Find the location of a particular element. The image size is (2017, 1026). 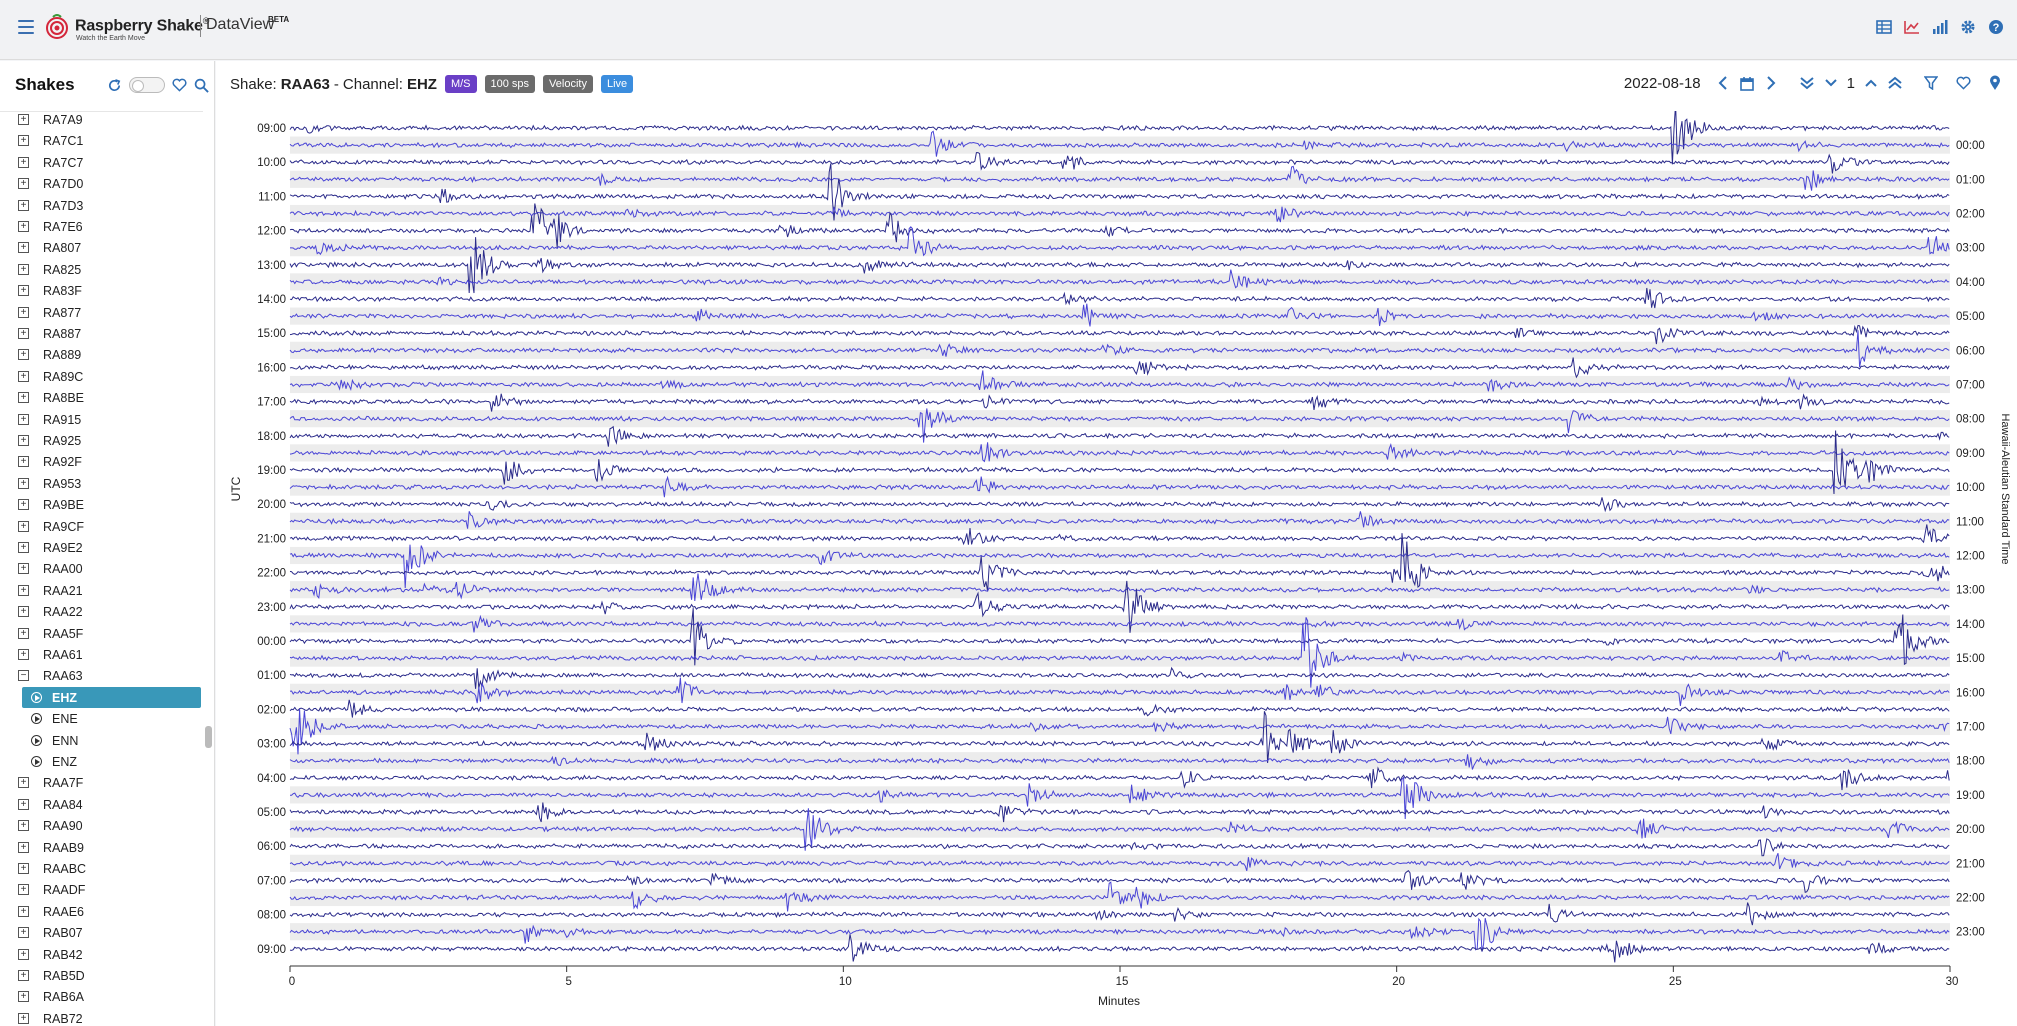

station-item: + RA7C1 is located at coordinates (101, 140).